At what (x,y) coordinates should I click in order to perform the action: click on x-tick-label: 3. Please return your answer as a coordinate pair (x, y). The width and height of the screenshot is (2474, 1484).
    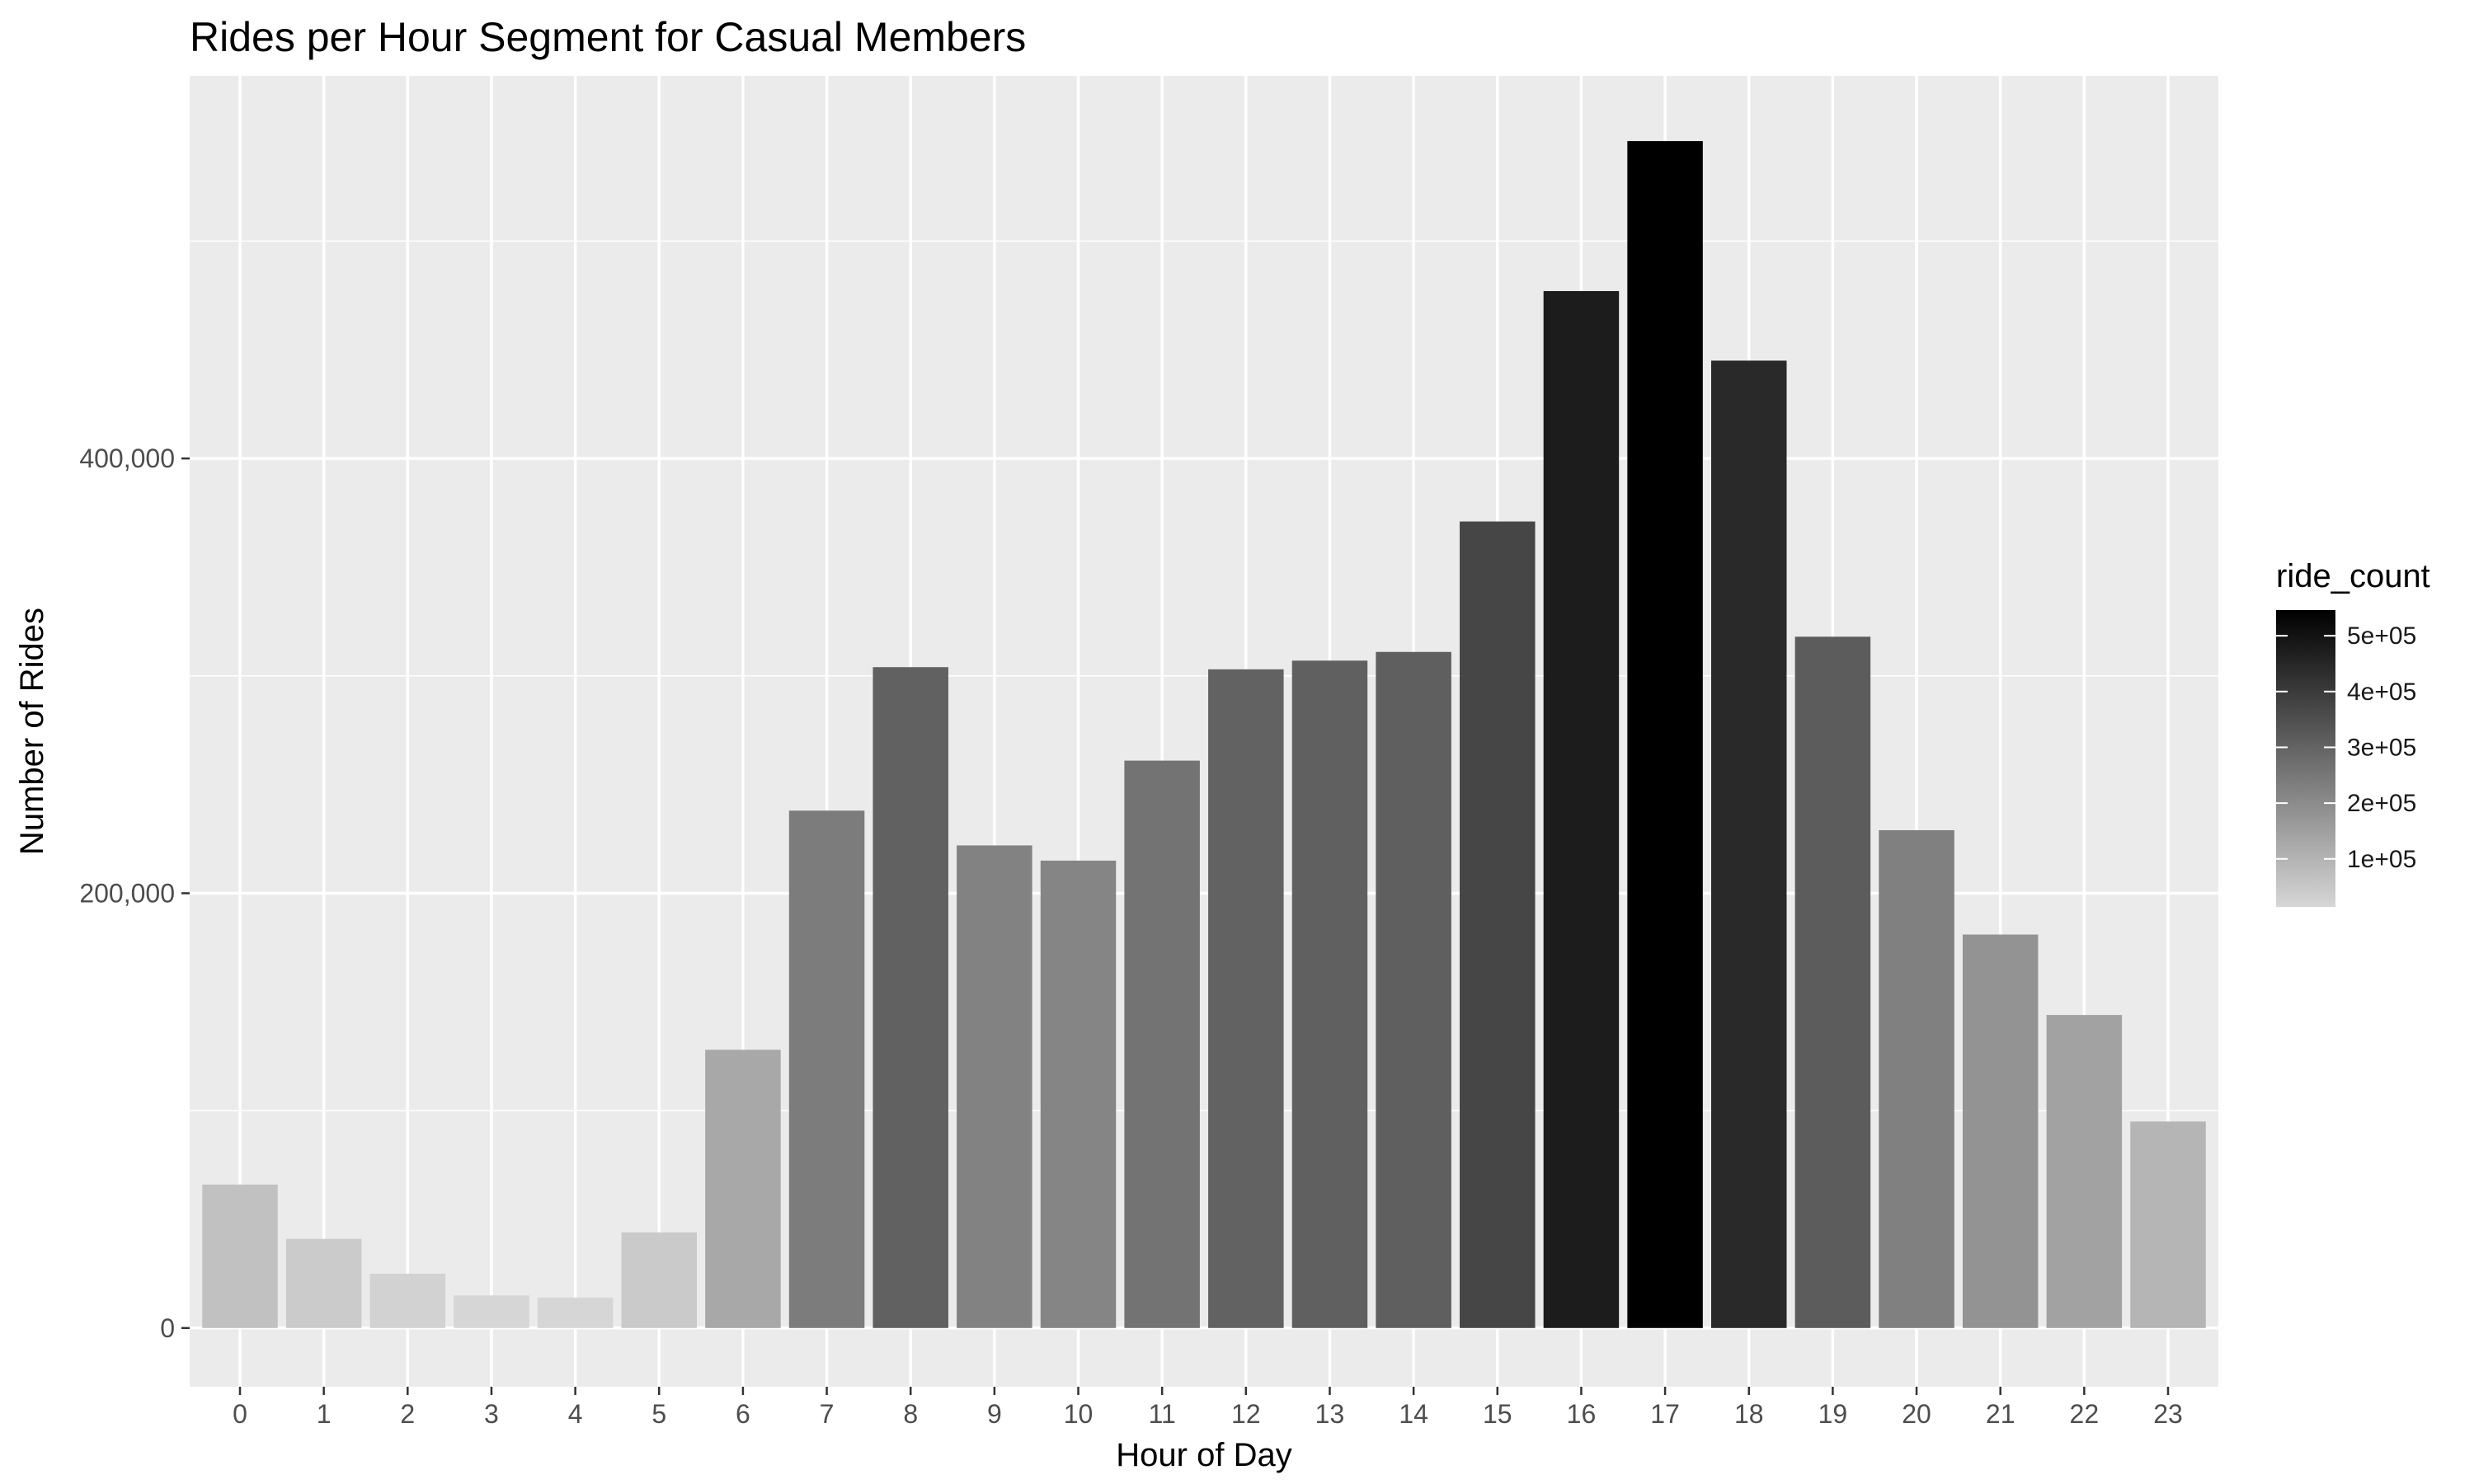
    Looking at the image, I should click on (491, 1414).